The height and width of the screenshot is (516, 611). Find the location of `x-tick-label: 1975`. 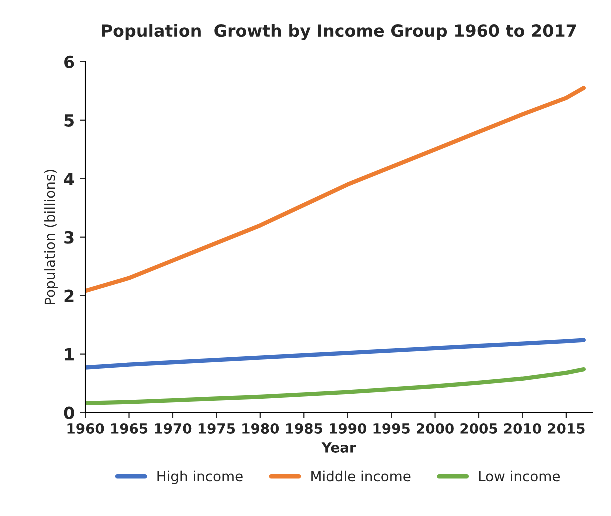

x-tick-label: 1975 is located at coordinates (217, 428).